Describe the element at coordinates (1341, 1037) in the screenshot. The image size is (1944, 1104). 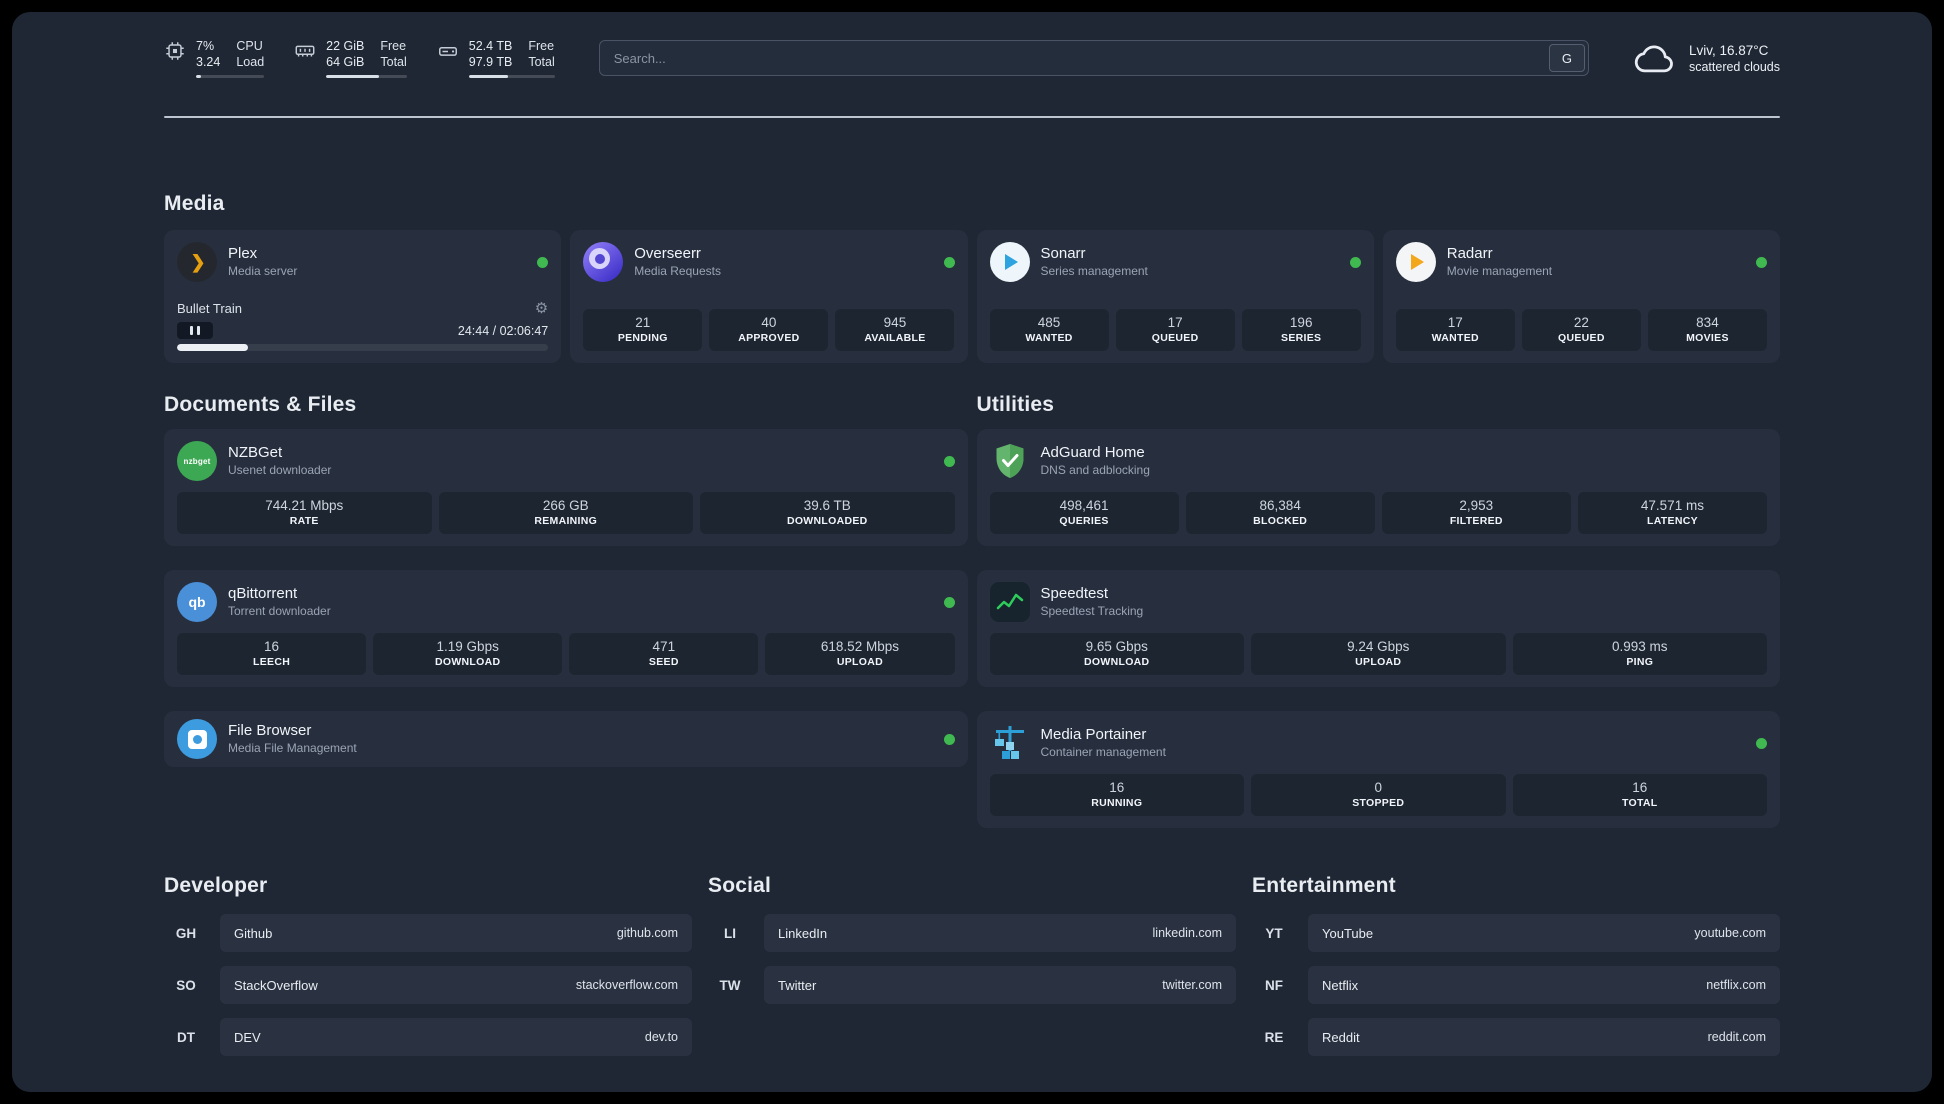
I see `bookmark-name: Reddit` at that location.